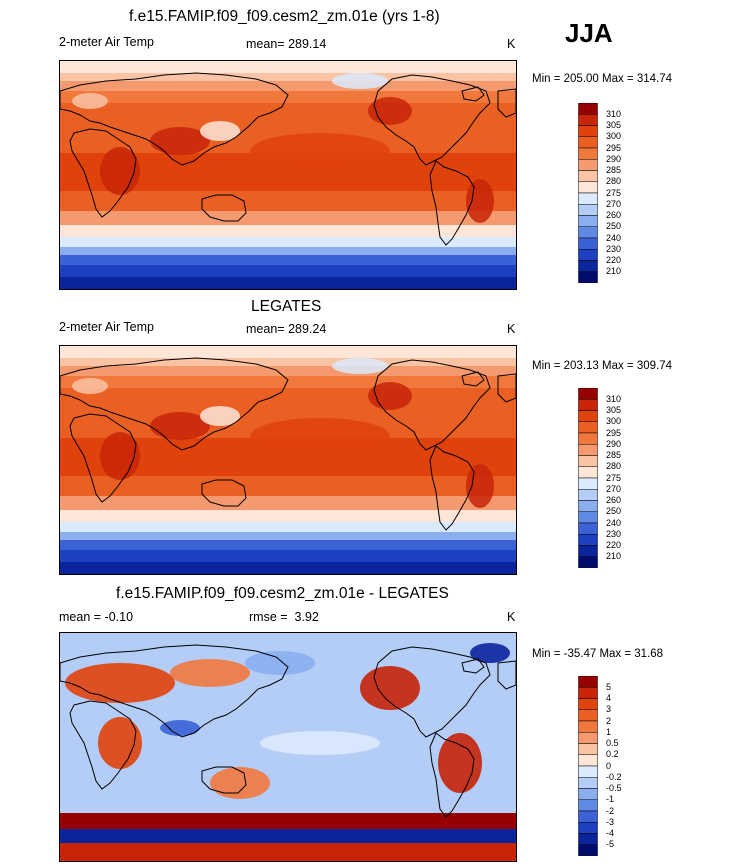 The width and height of the screenshot is (733, 866). Describe the element at coordinates (602, 366) in the screenshot. I see `panel-2-minmax: Min = 203.13 Max = 309.74` at that location.